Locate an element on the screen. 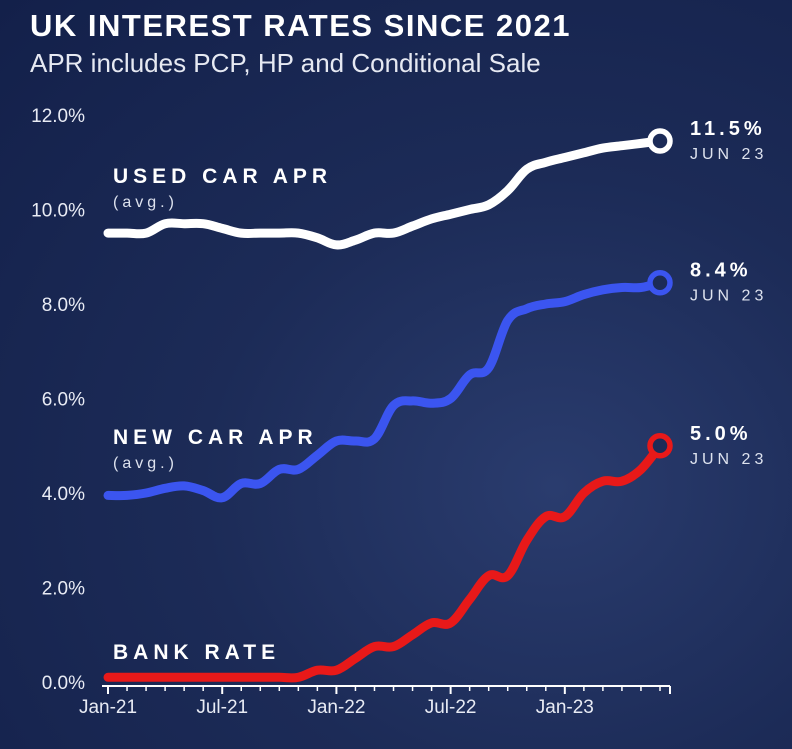 Image resolution: width=792 pixels, height=749 pixels. used-car-apr-end-date: JUN 23 is located at coordinates (728, 154).